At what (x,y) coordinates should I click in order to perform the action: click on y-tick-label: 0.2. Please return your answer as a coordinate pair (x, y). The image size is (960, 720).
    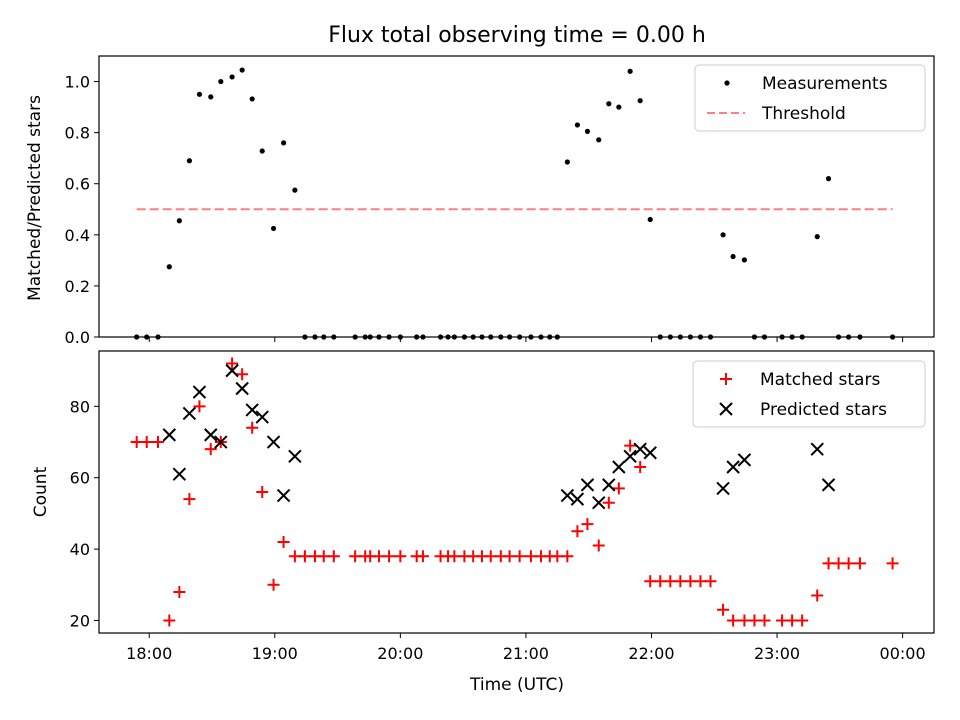
    Looking at the image, I should click on (77, 286).